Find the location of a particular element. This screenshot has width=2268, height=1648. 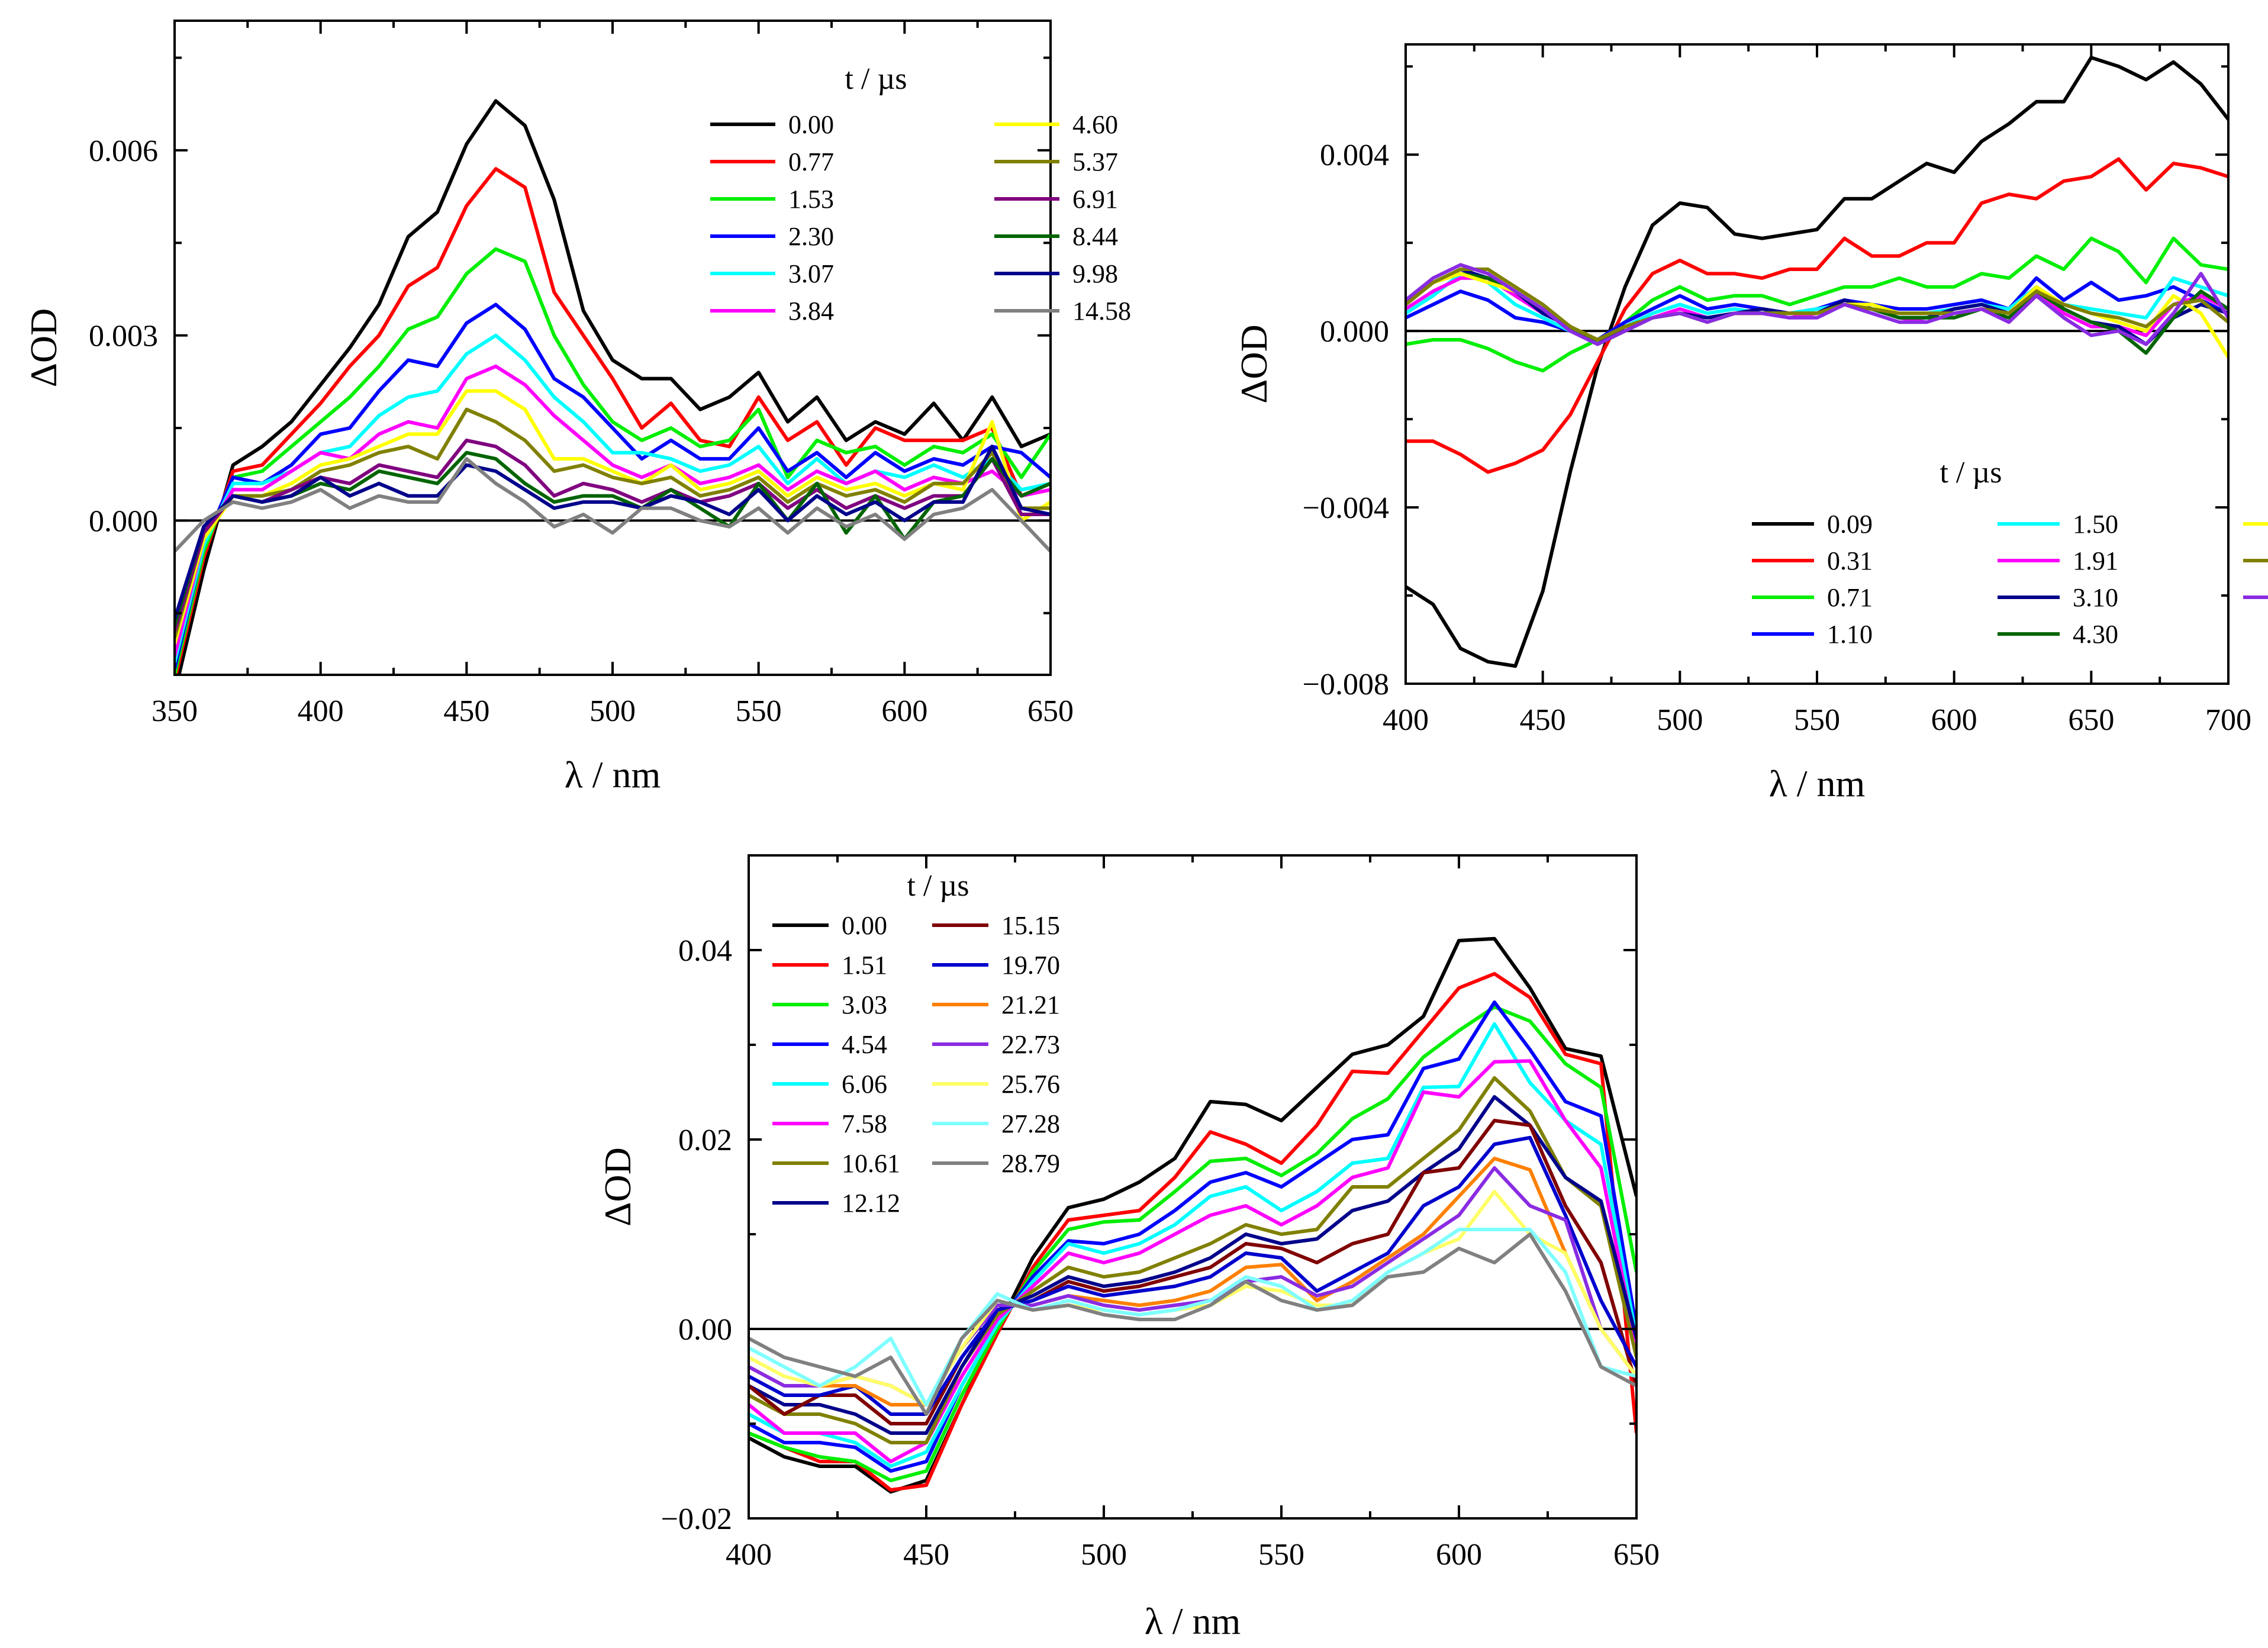

legend-label: 27.28 is located at coordinates (1030, 1123).